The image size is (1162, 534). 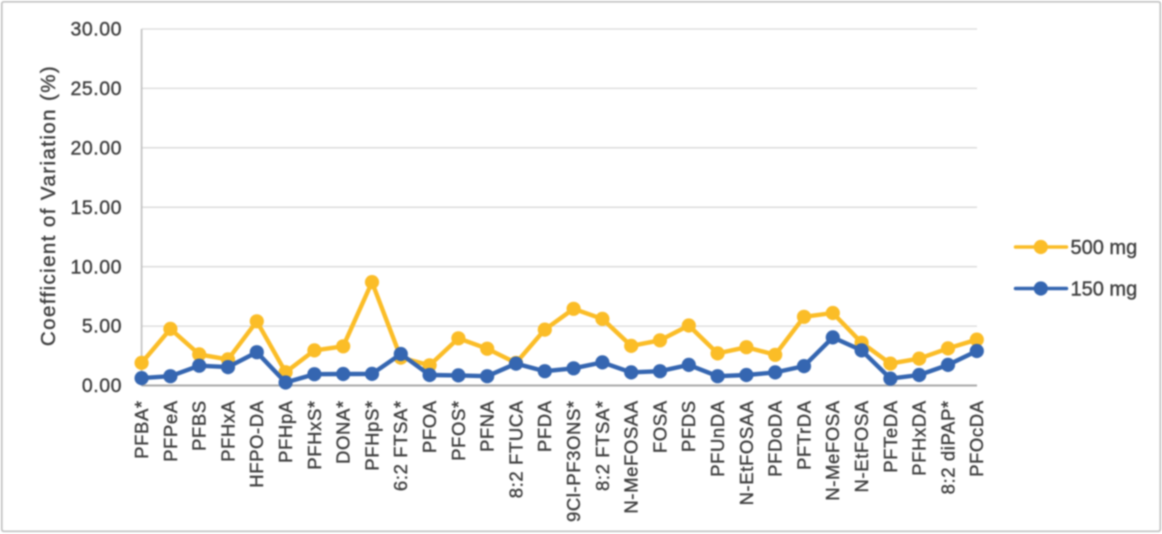 What do you see at coordinates (314, 434) in the screenshot?
I see `svg-text: PFHxS*` at bounding box center [314, 434].